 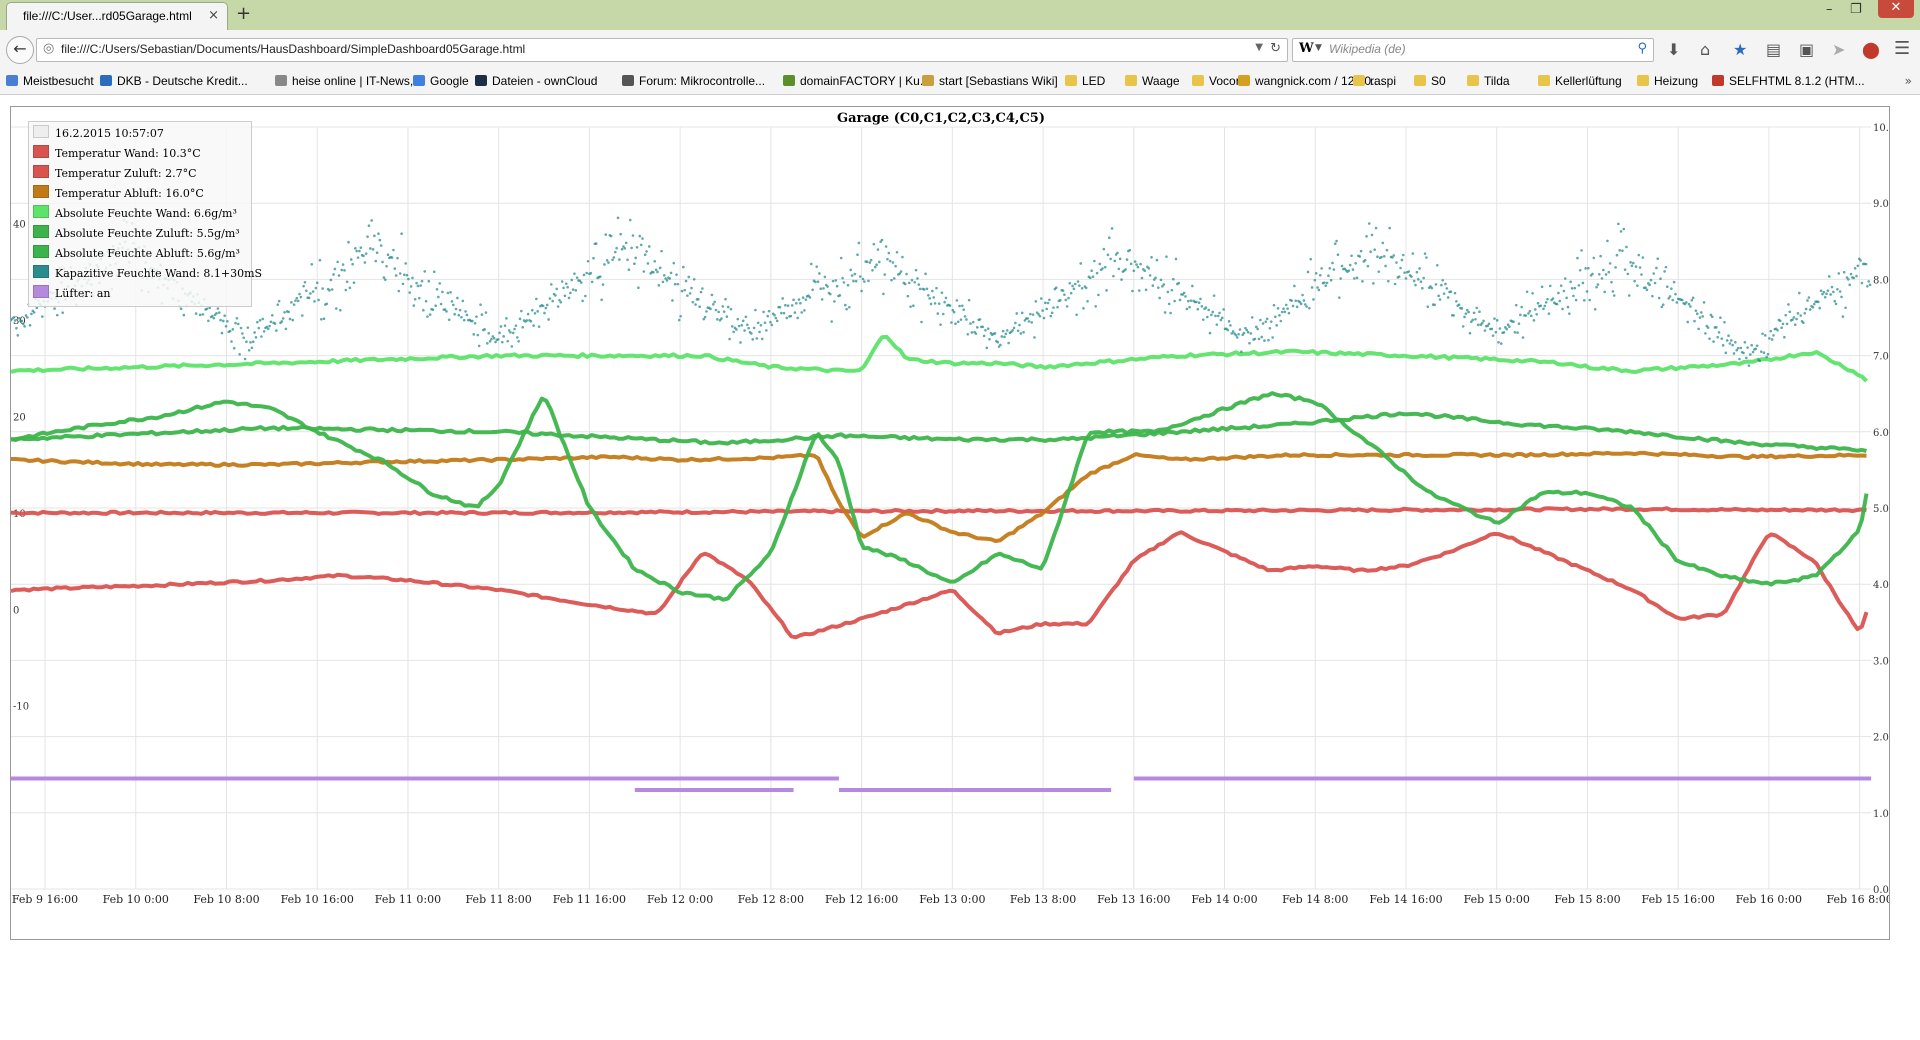 I want to click on search-engine-dropdown-icon: ▼, so click(x=1318, y=48).